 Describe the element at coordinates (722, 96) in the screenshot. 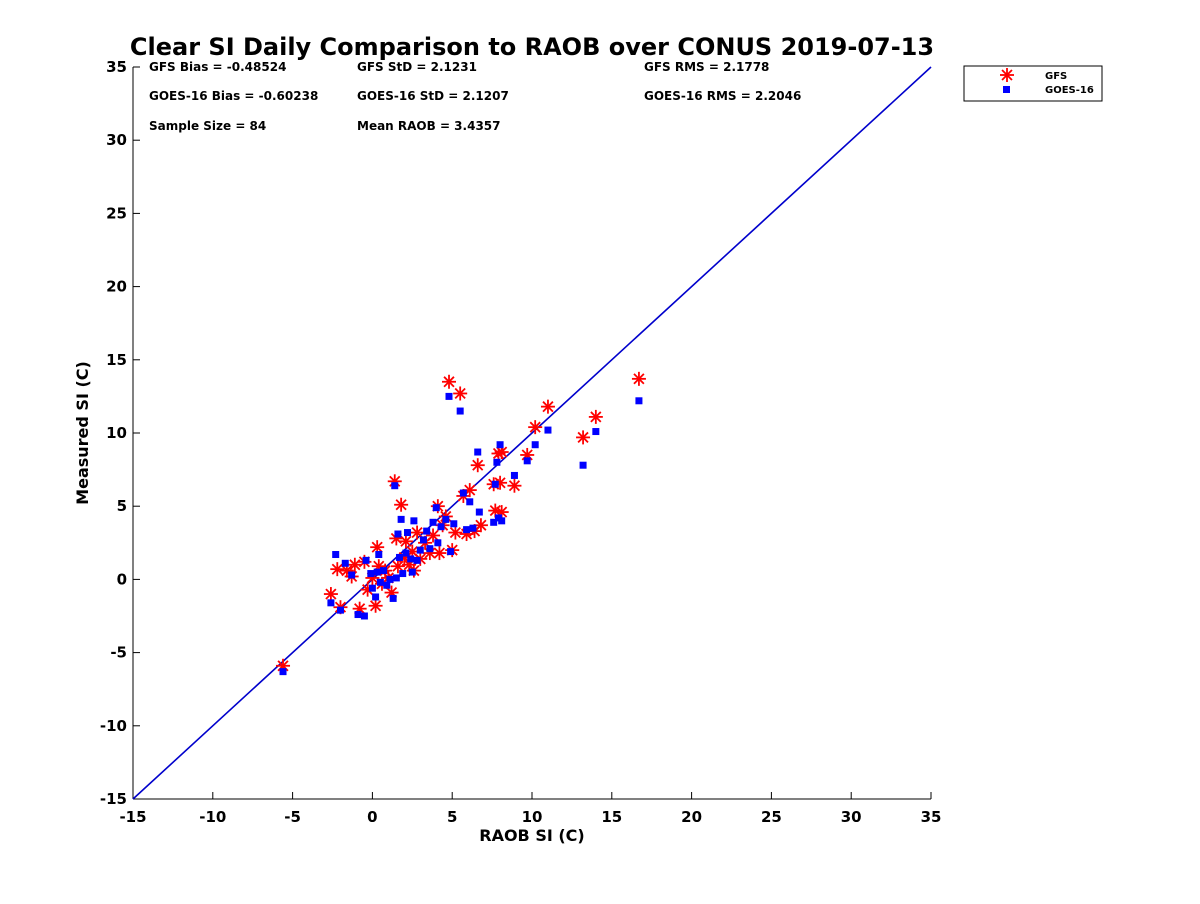

I see `goes16-rms-stat: GOES-16 RMS = 2.2046` at that location.